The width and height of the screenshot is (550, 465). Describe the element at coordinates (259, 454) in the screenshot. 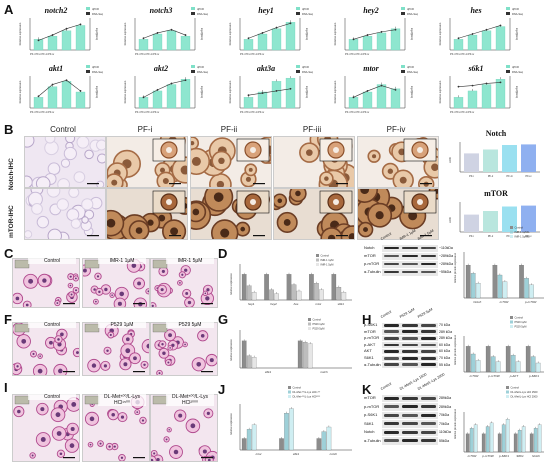

I see `x-tick-label: mtor` at that location.